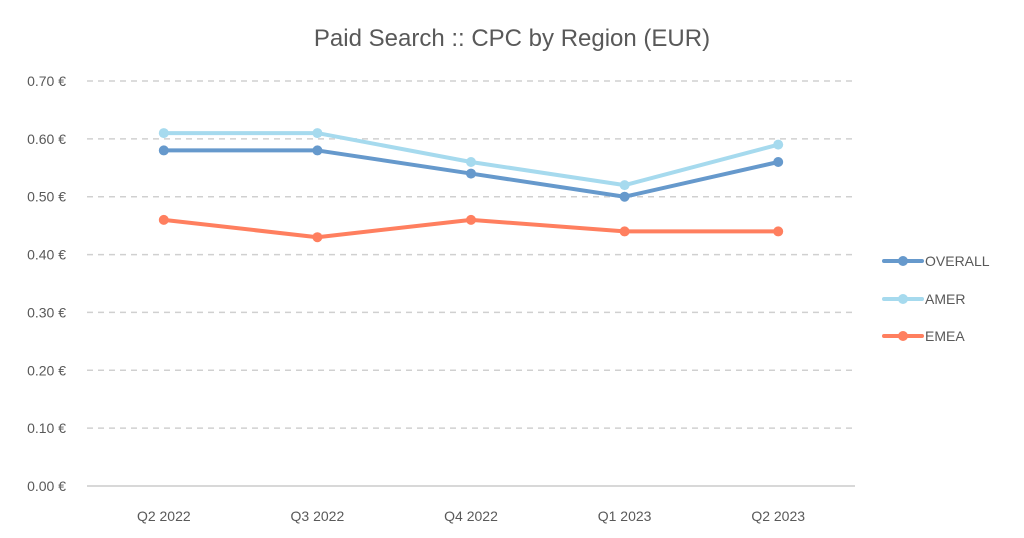  Describe the element at coordinates (778, 516) in the screenshot. I see `x-tick-label: Q2 2023` at that location.